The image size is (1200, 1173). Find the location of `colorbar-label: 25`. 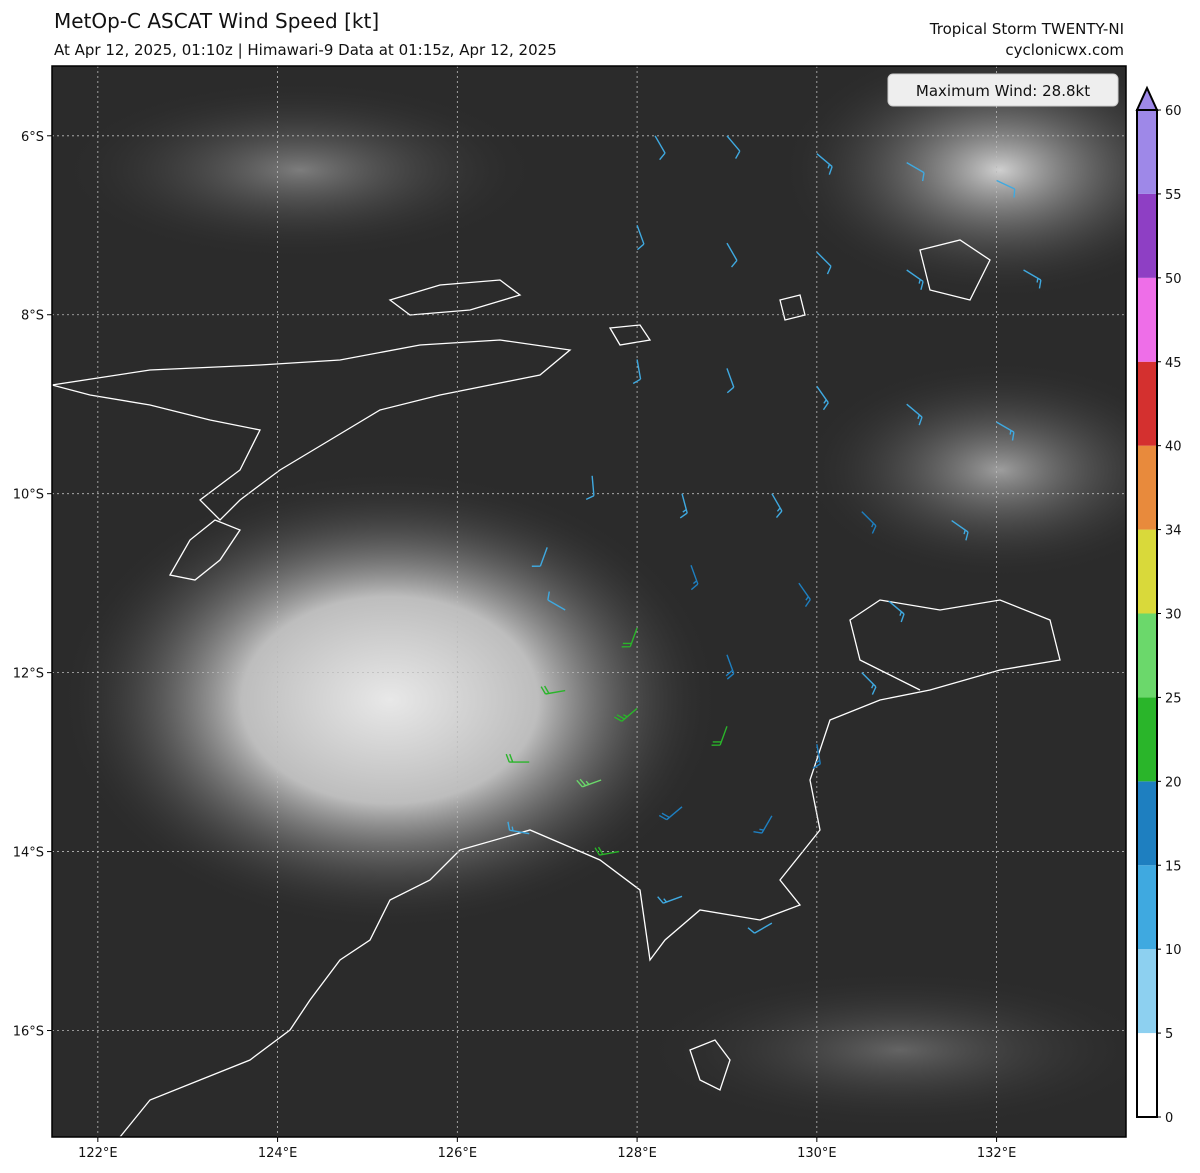

colorbar-label: 25 is located at coordinates (1173, 698).